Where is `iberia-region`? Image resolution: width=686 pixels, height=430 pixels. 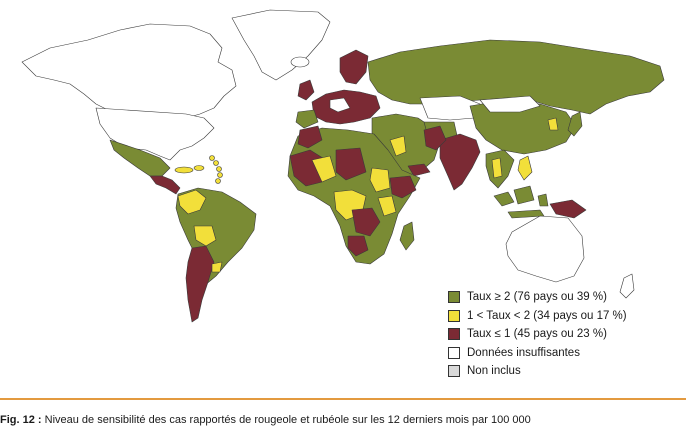 iberia-region is located at coordinates (307, 119).